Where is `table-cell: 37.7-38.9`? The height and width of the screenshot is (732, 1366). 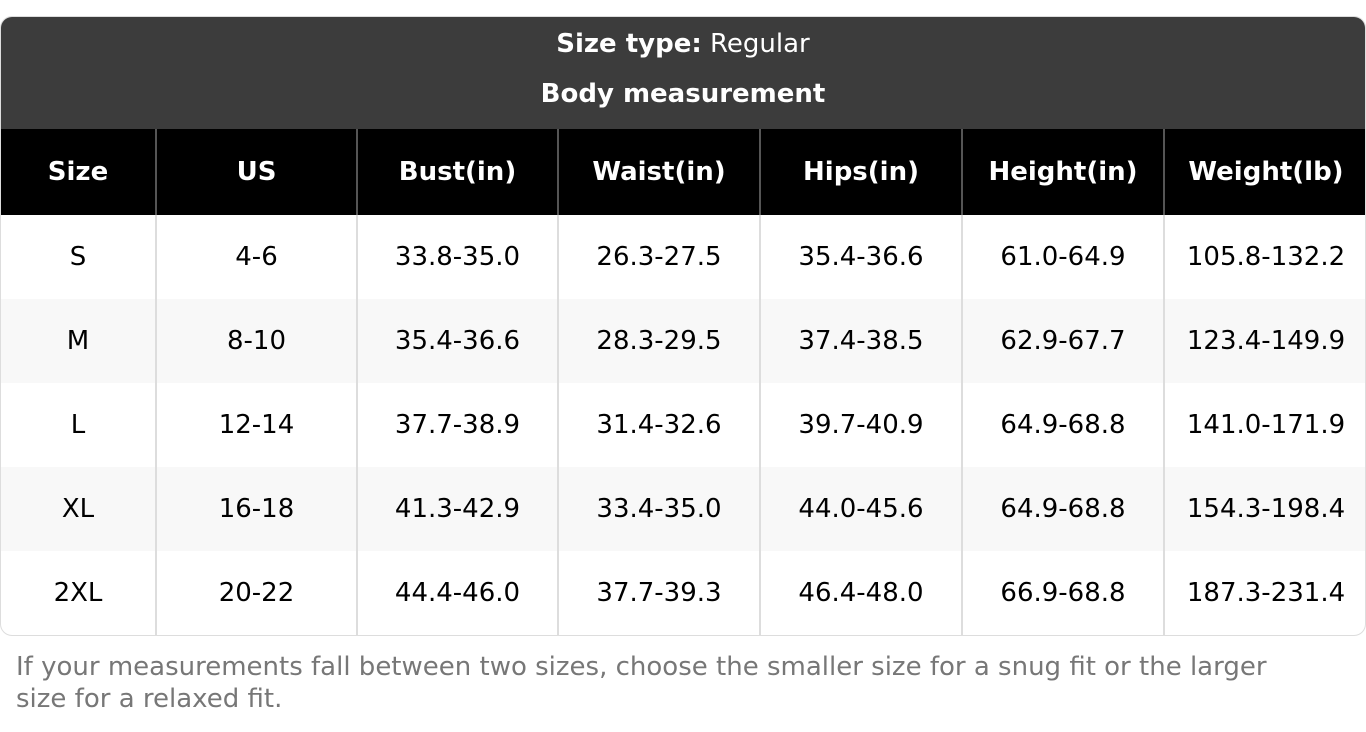
table-cell: 37.7-38.9 is located at coordinates (457, 425).